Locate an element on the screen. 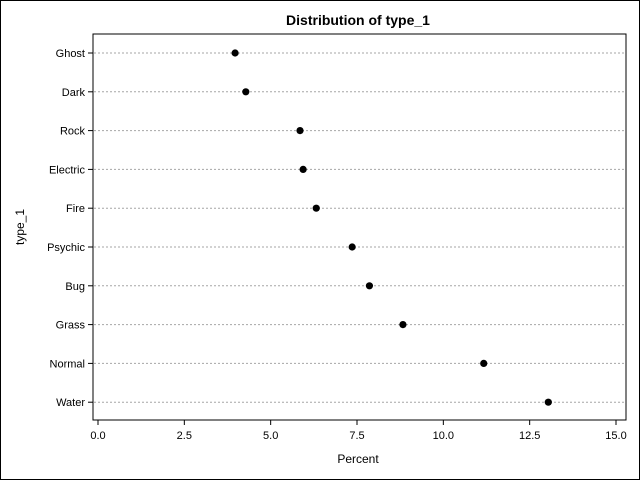 This screenshot has height=480, width=640. x-tick-label: 2.5 is located at coordinates (184, 436).